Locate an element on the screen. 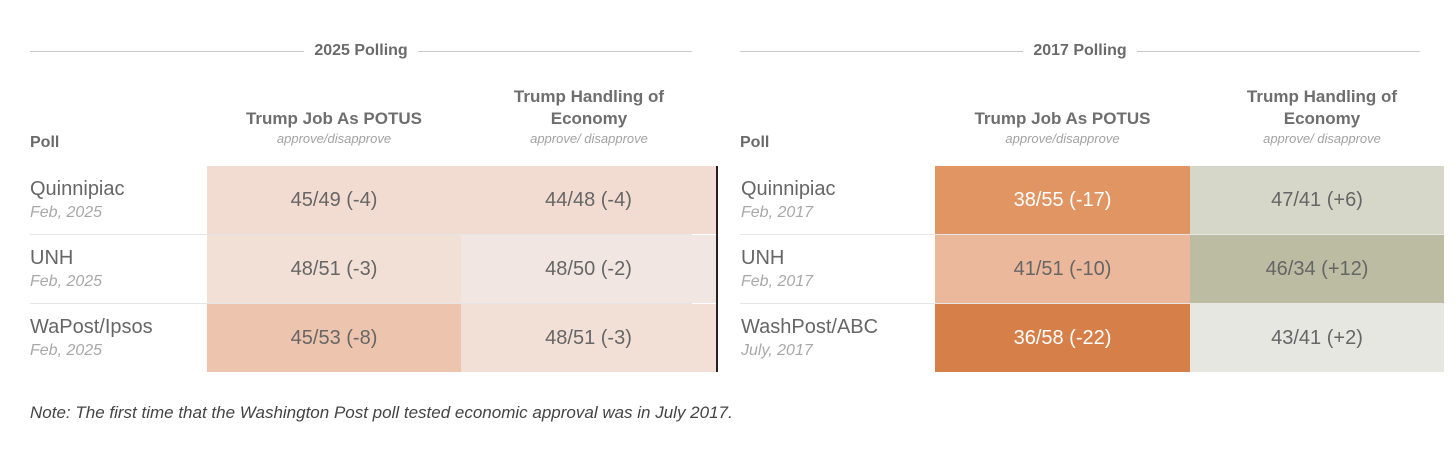  value-cell: 36/58 (-22) is located at coordinates (1062, 338).